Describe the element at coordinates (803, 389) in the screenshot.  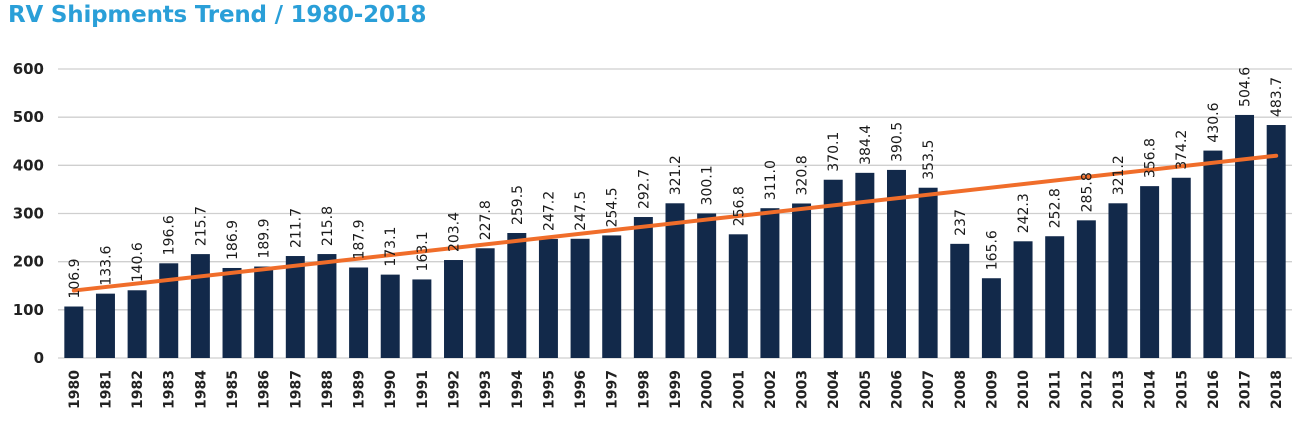
I see `x-tick-label: 2003` at that location.